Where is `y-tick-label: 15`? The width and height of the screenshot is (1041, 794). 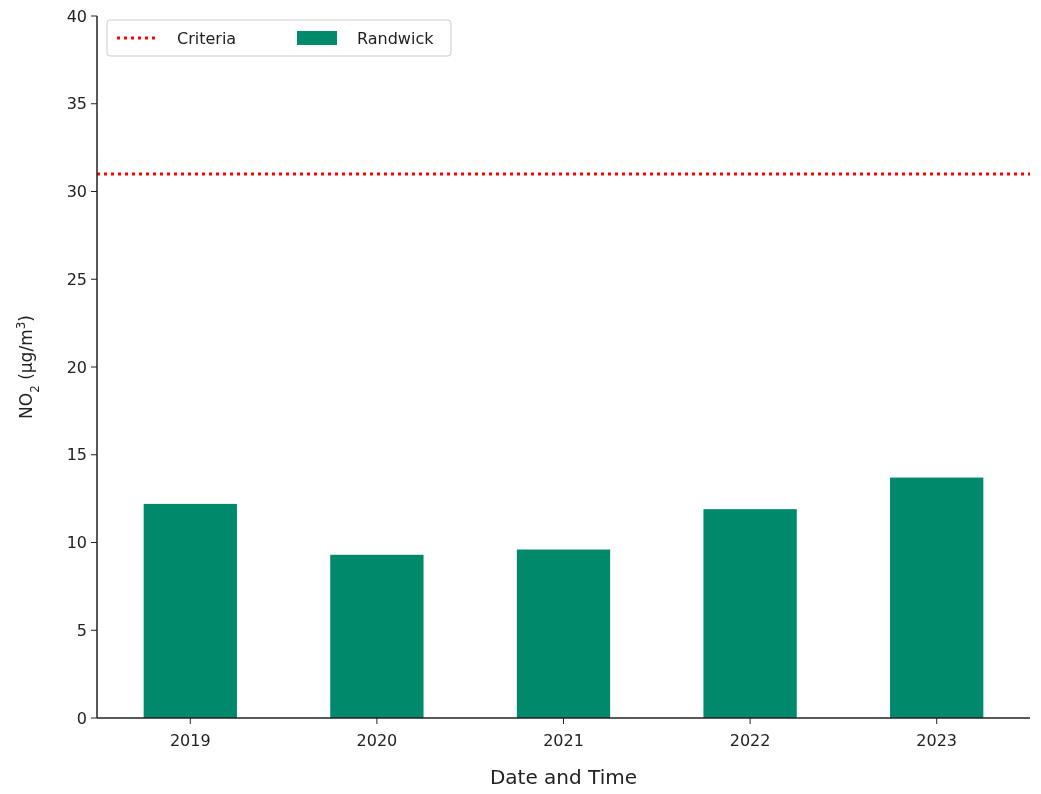
y-tick-label: 15 is located at coordinates (76, 455).